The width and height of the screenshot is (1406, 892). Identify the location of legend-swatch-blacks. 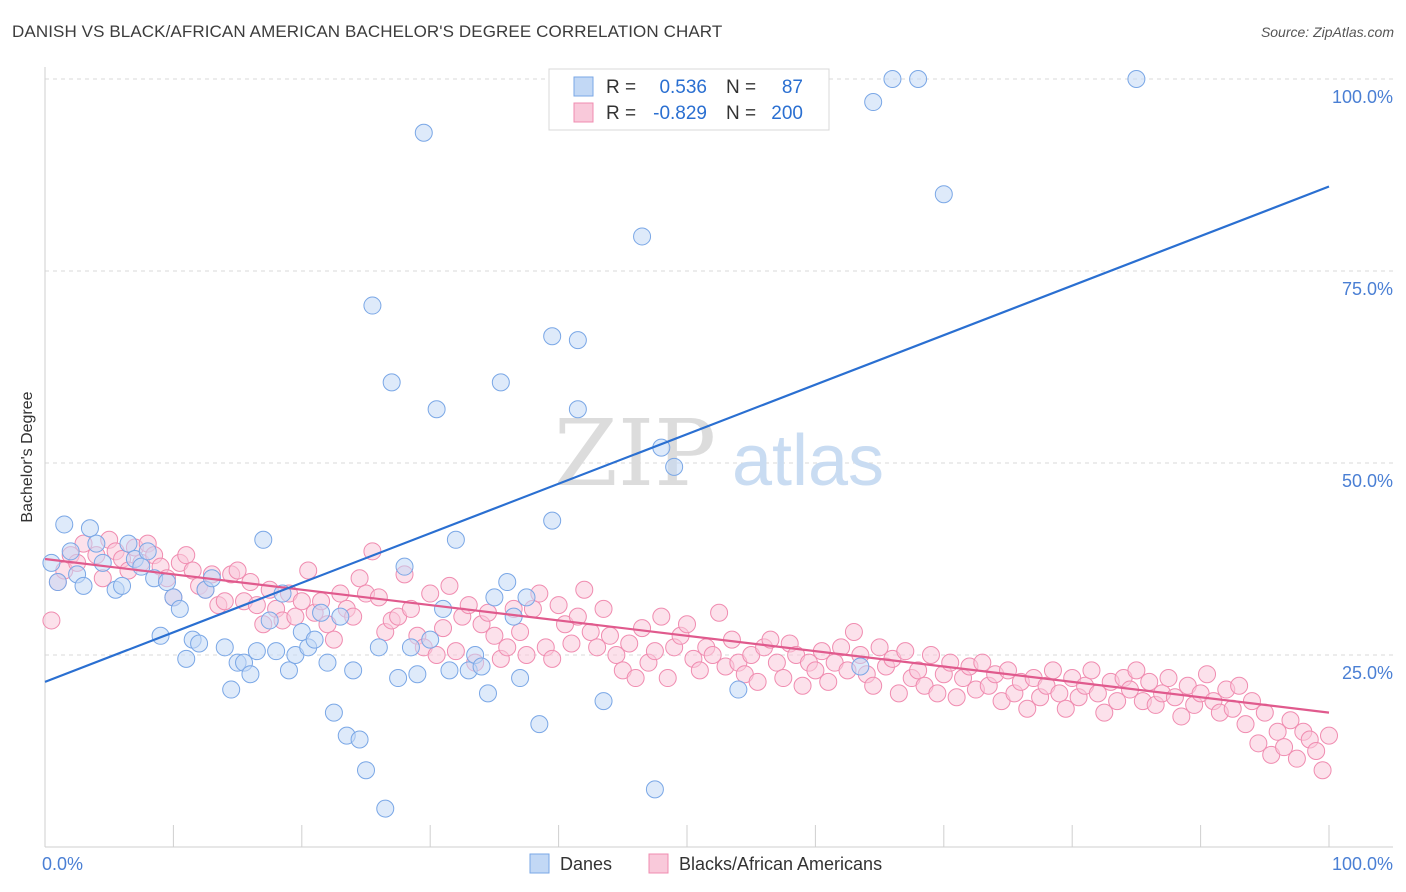
(658, 863).